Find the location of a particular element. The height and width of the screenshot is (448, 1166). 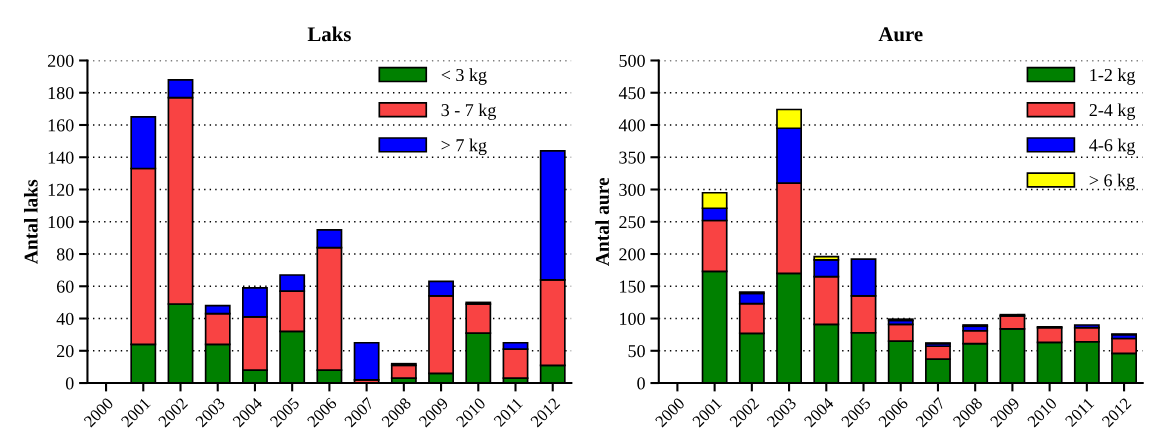

y-tick-label: 80 is located at coordinates (65, 254).